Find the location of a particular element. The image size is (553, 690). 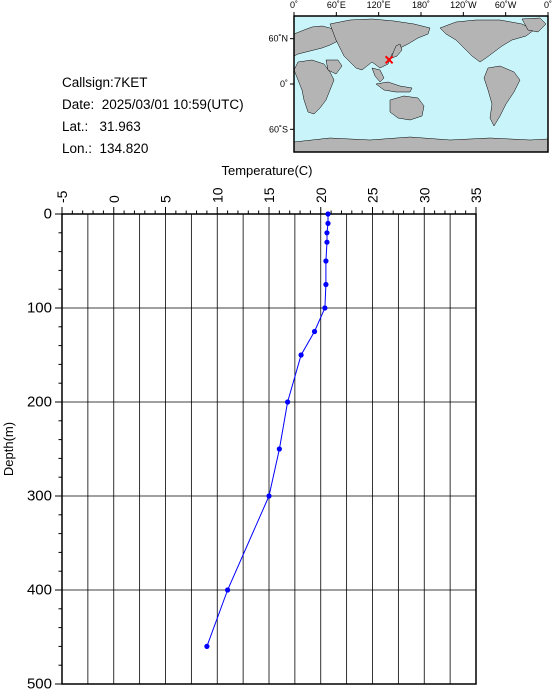

map-land-europe is located at coordinates (317, 41).